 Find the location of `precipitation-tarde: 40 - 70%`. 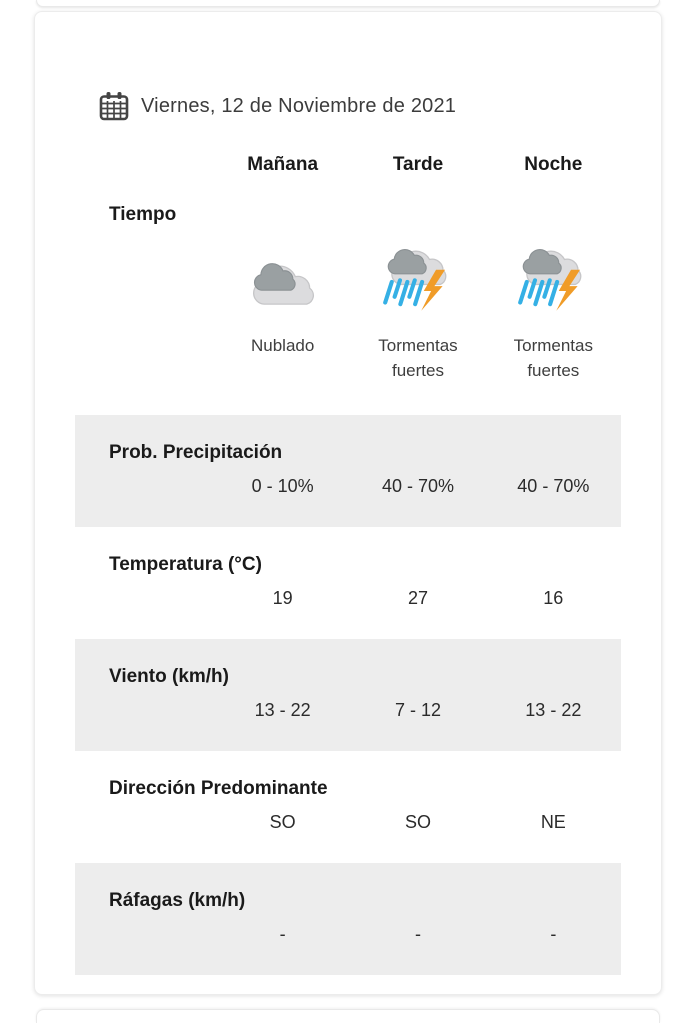

precipitation-tarde: 40 - 70% is located at coordinates (418, 486).